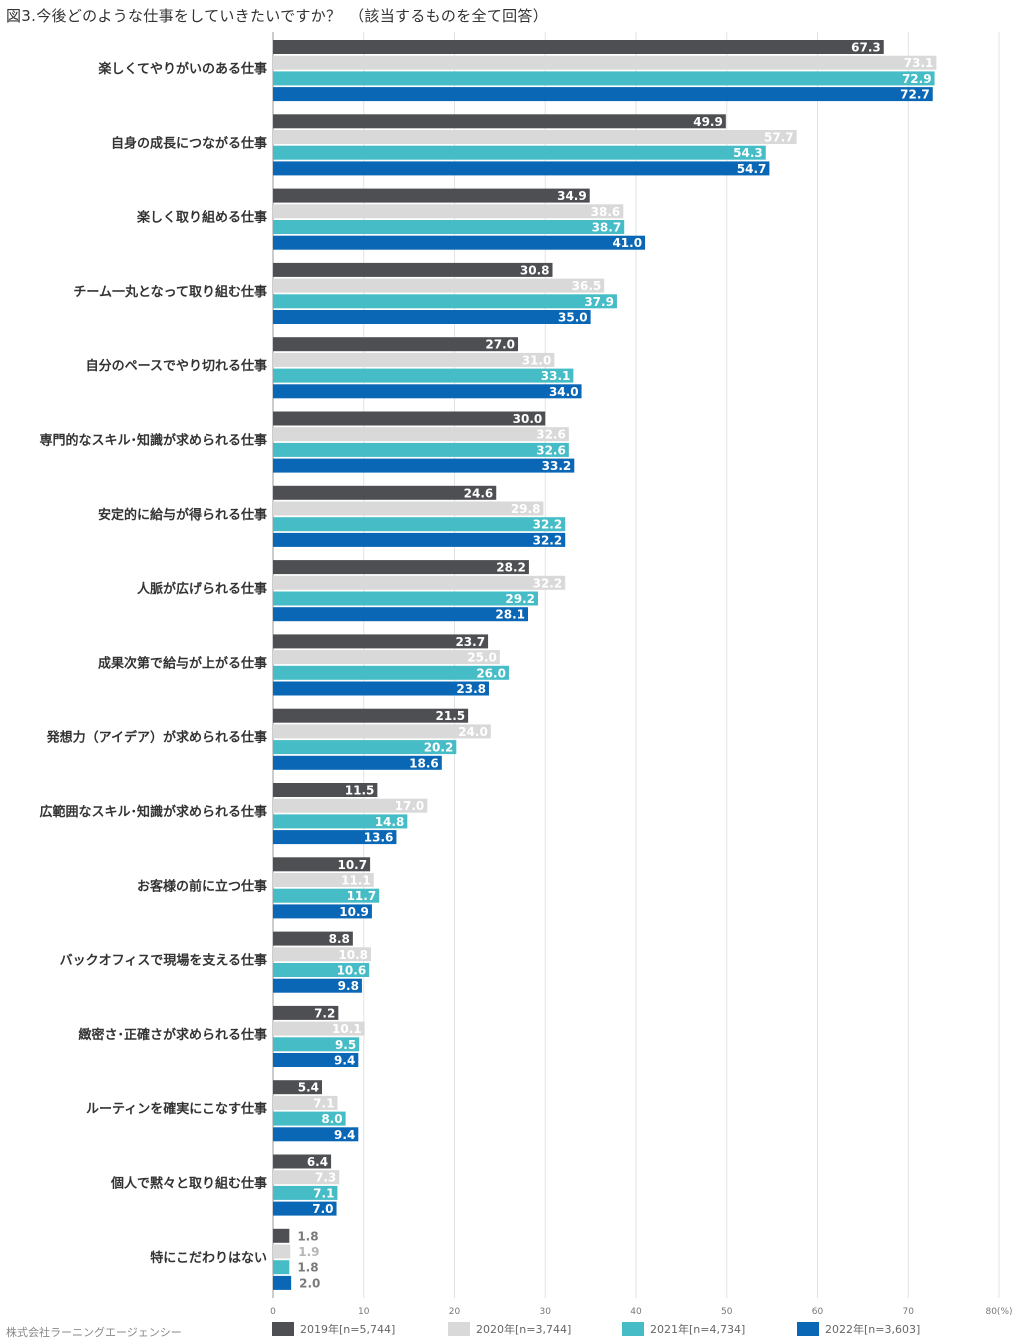 The width and height of the screenshot is (1020, 1344). I want to click on data-label: 9.5, so click(345, 1045).